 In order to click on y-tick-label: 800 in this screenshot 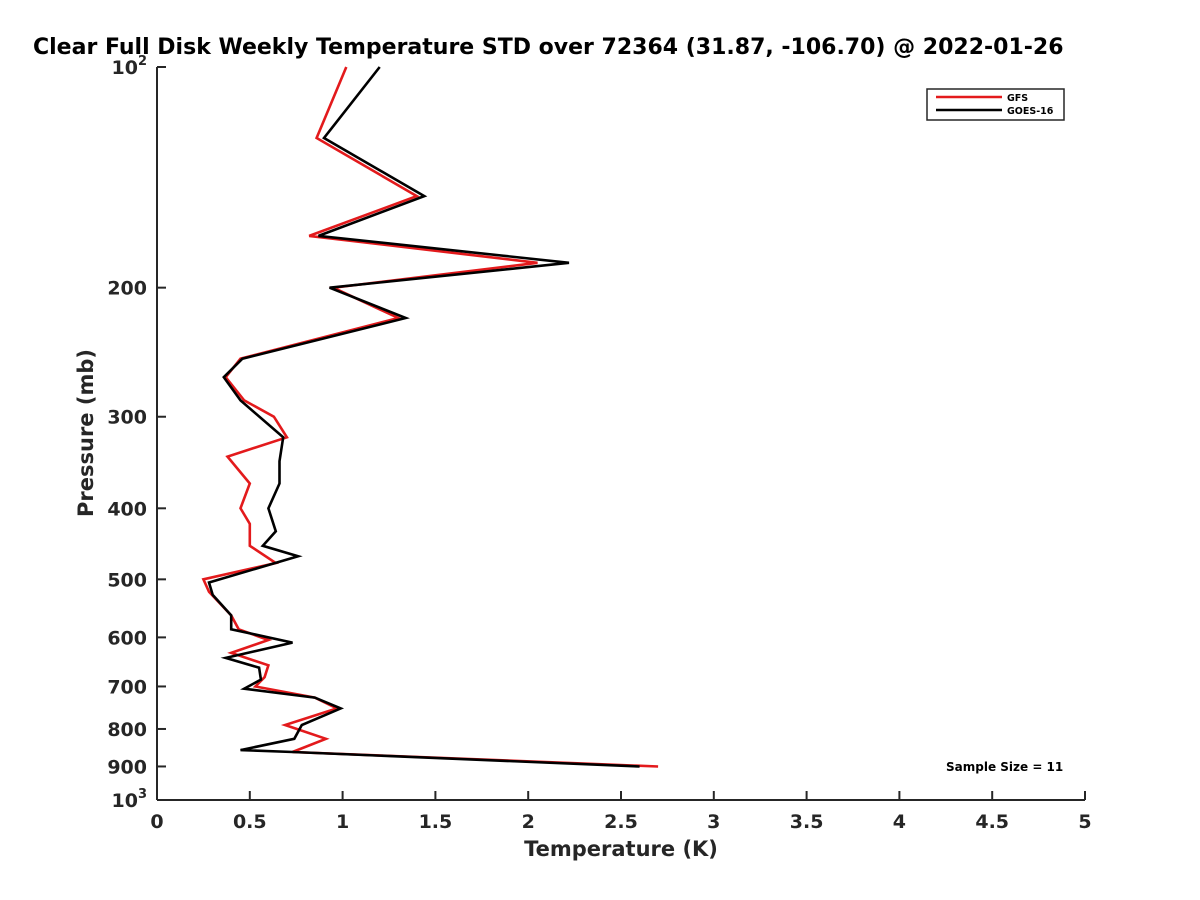, I will do `click(127, 730)`.